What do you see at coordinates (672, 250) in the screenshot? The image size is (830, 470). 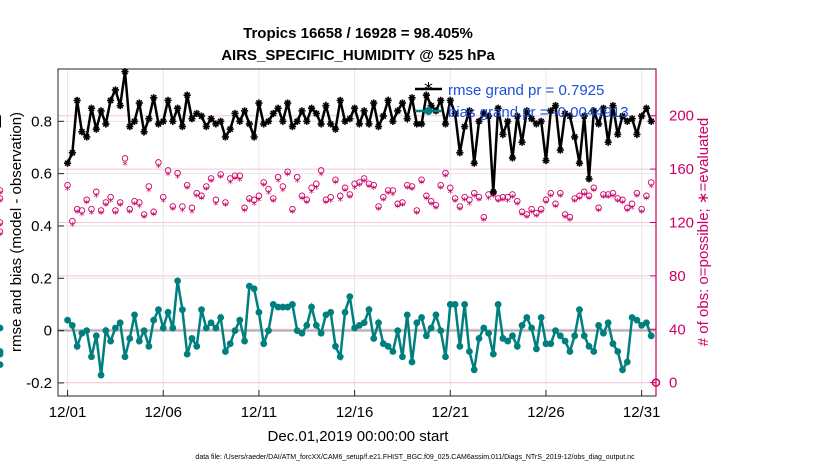 I see `y-axis-right: 0 40 80 120 160 200` at bounding box center [672, 250].